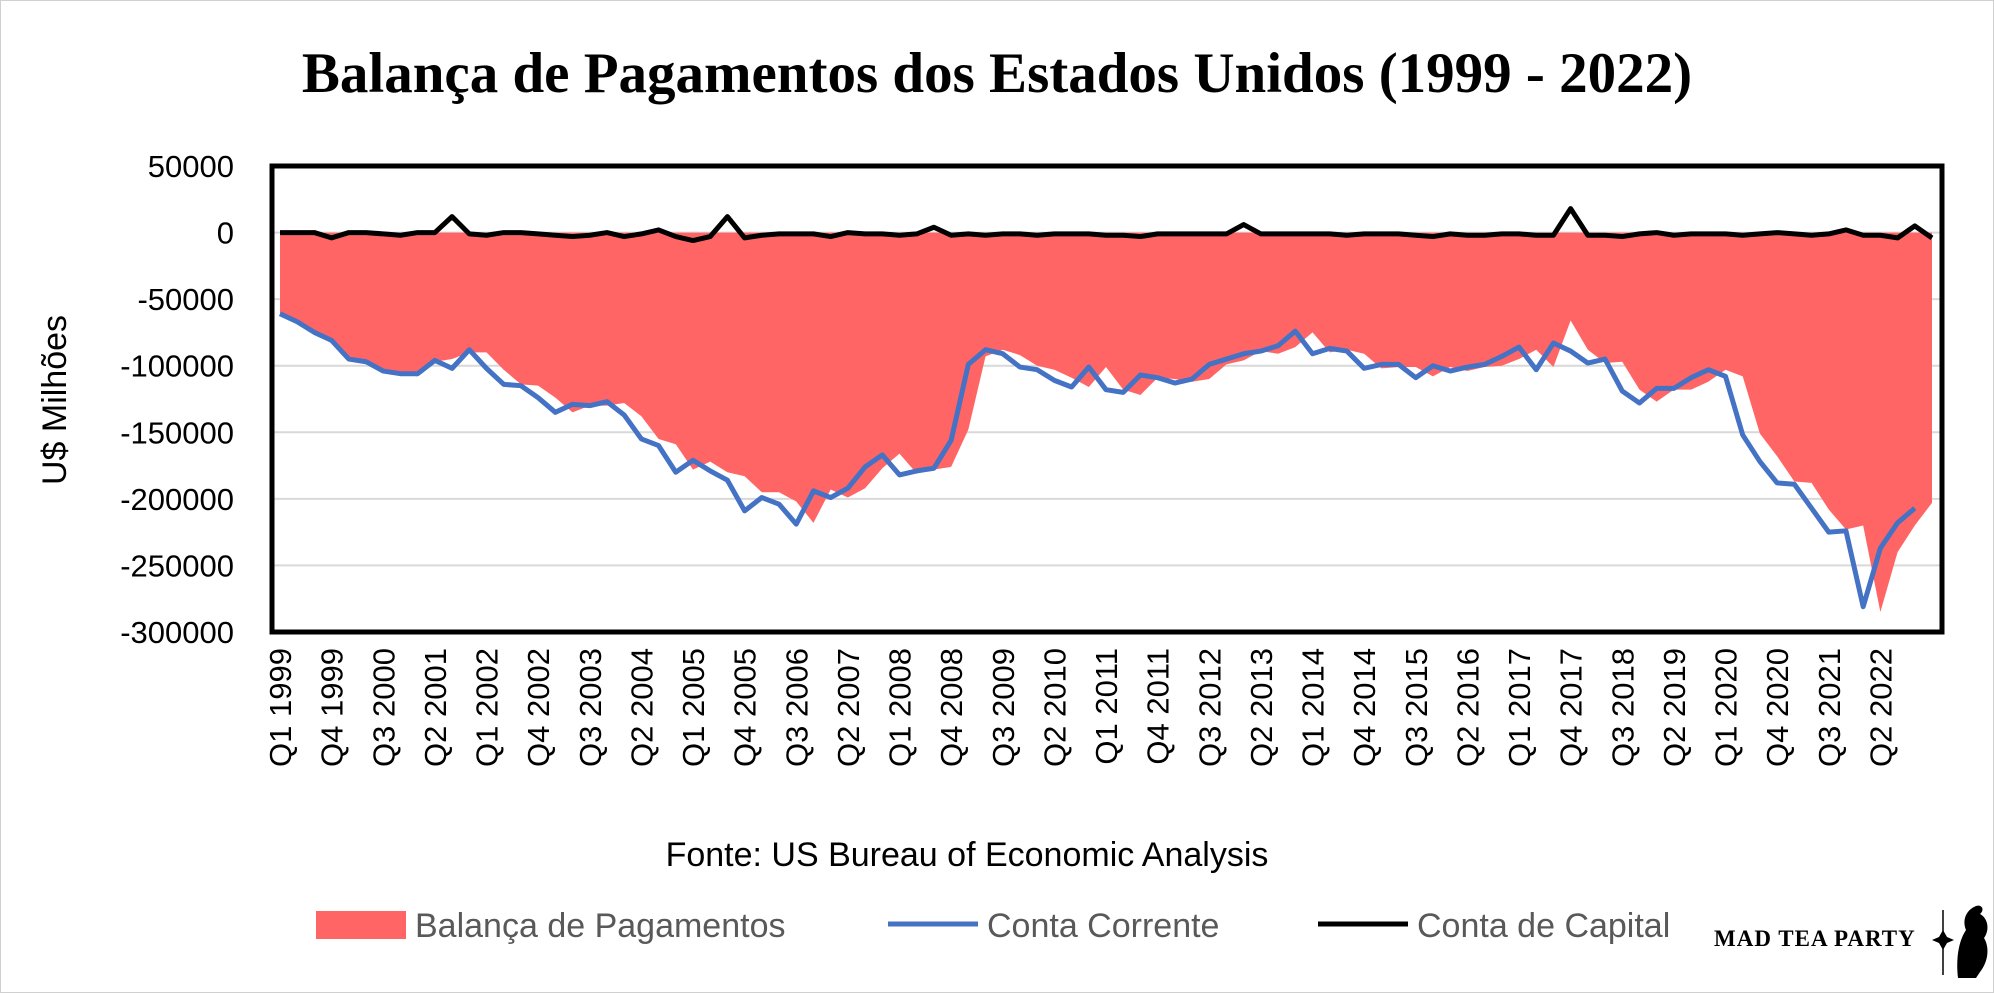  I want to click on x-tick-label: Q4 1999, so click(332, 707).